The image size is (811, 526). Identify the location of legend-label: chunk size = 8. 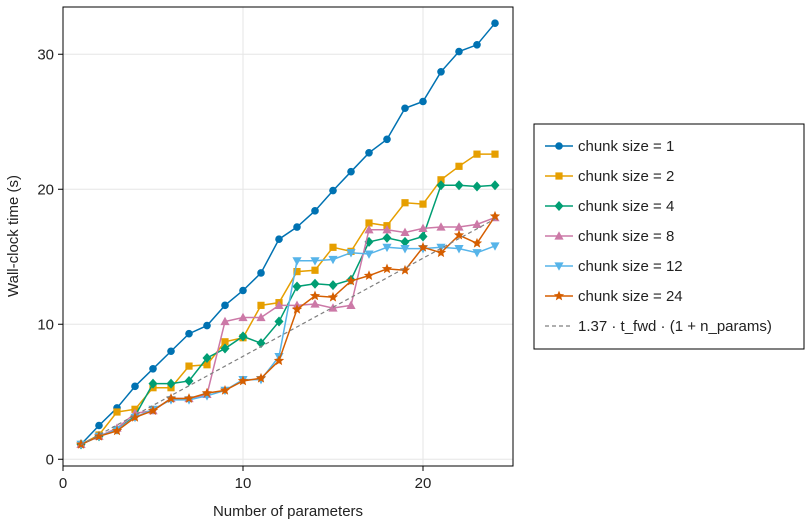
(626, 236).